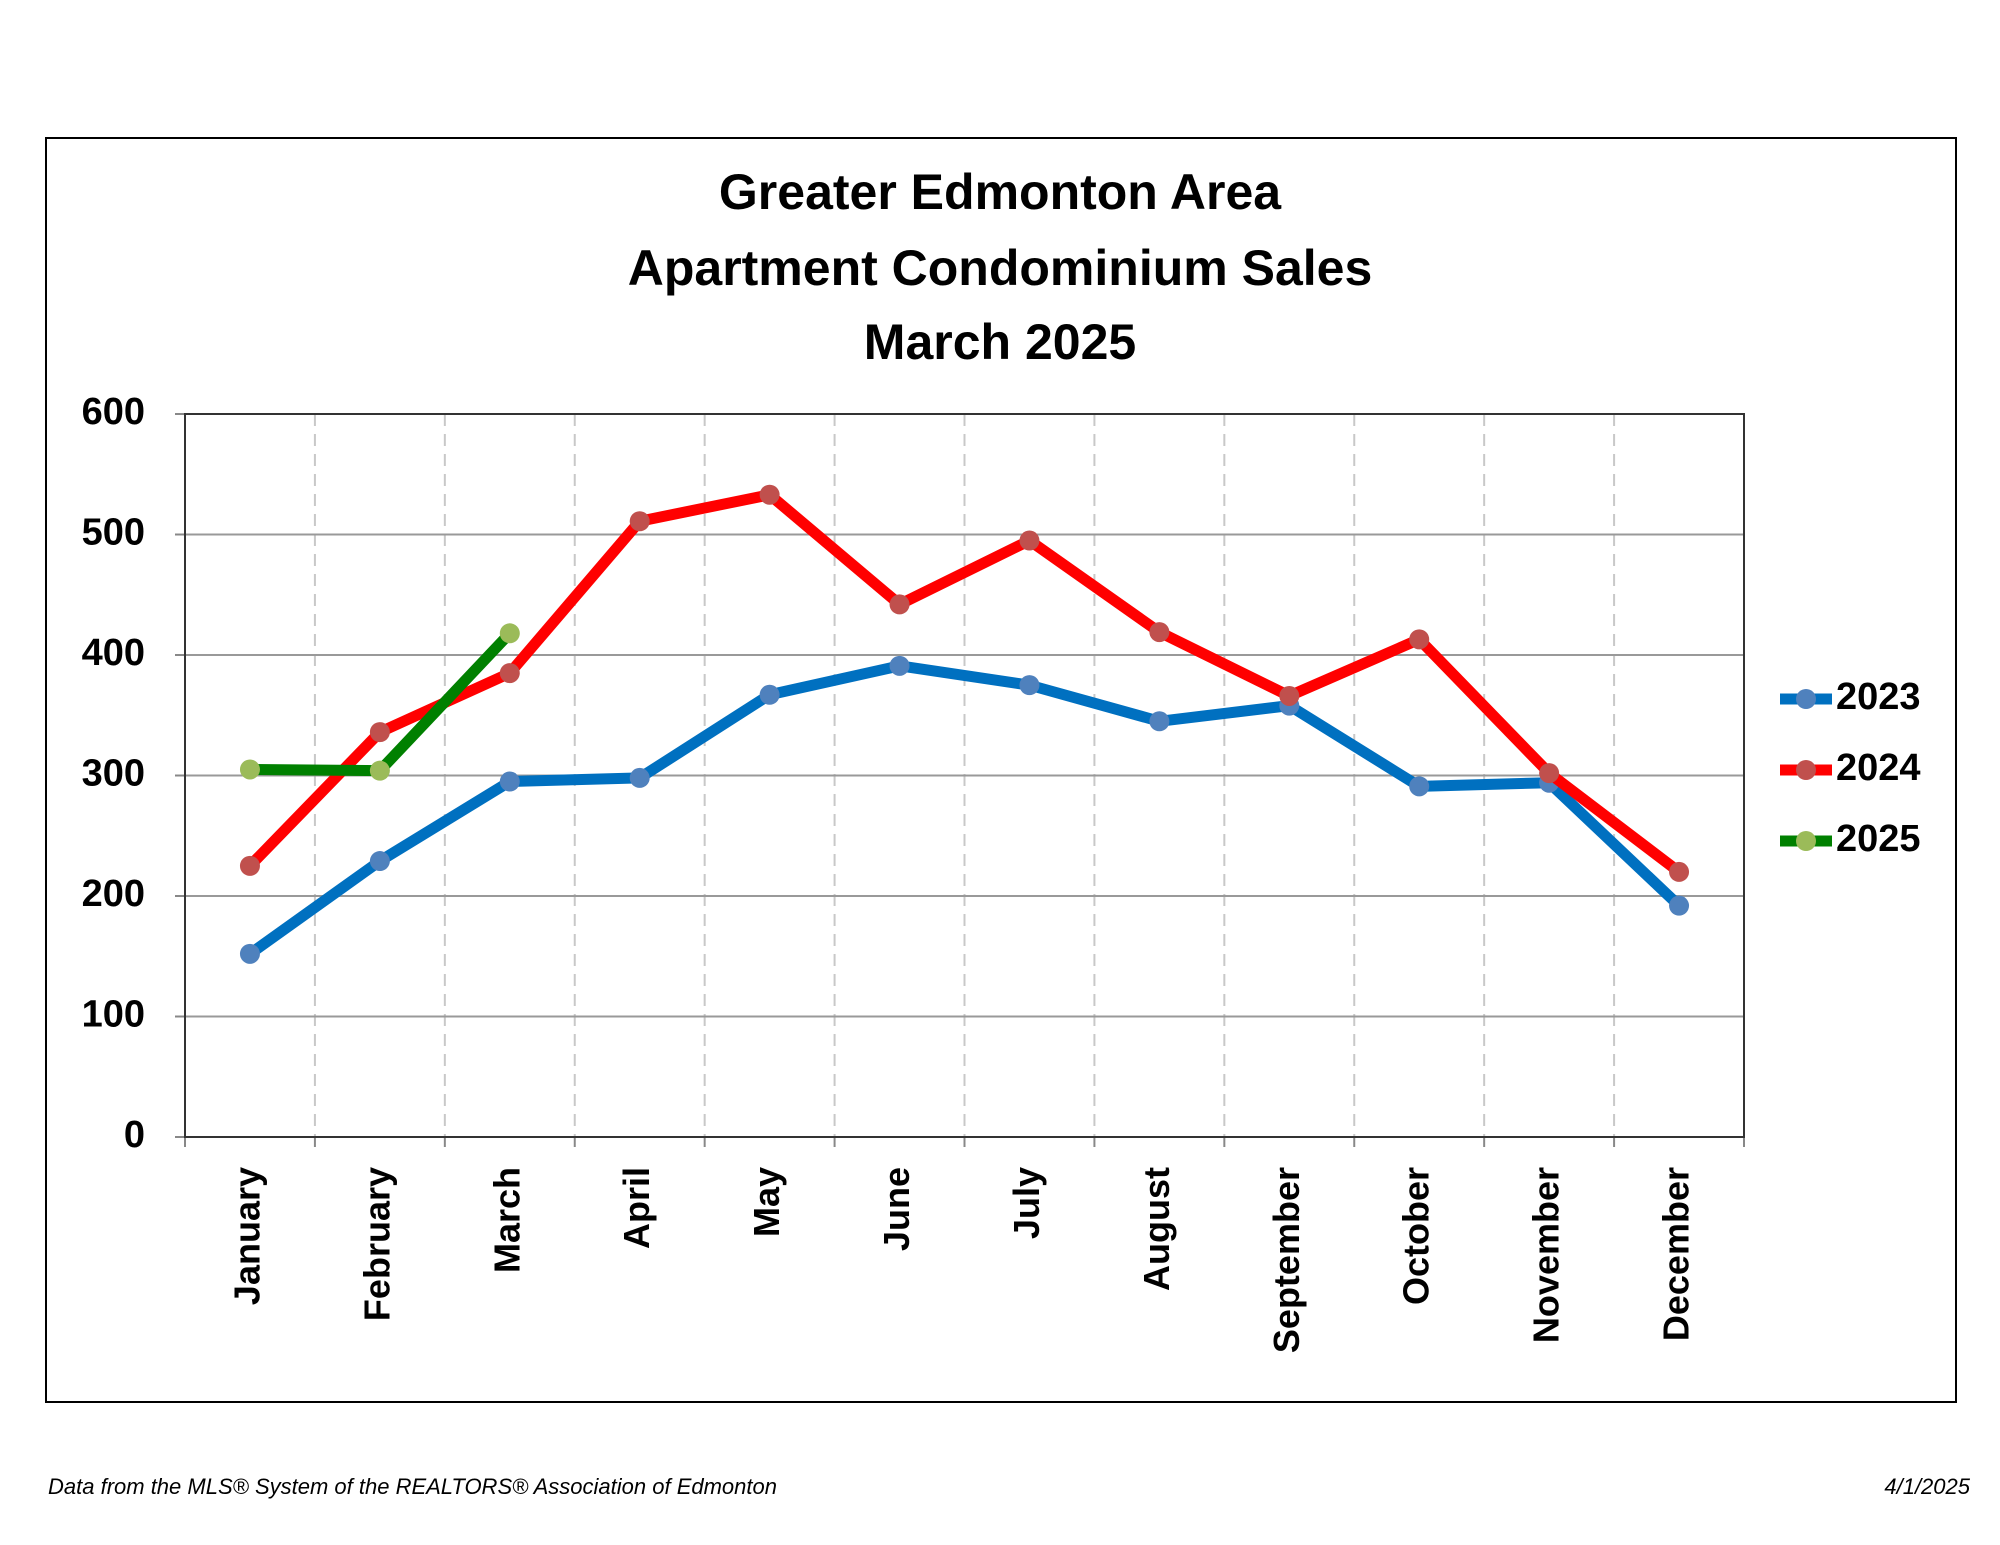 The height and width of the screenshot is (1545, 2000). What do you see at coordinates (1000, 342) in the screenshot?
I see `chart-title: March 2025` at bounding box center [1000, 342].